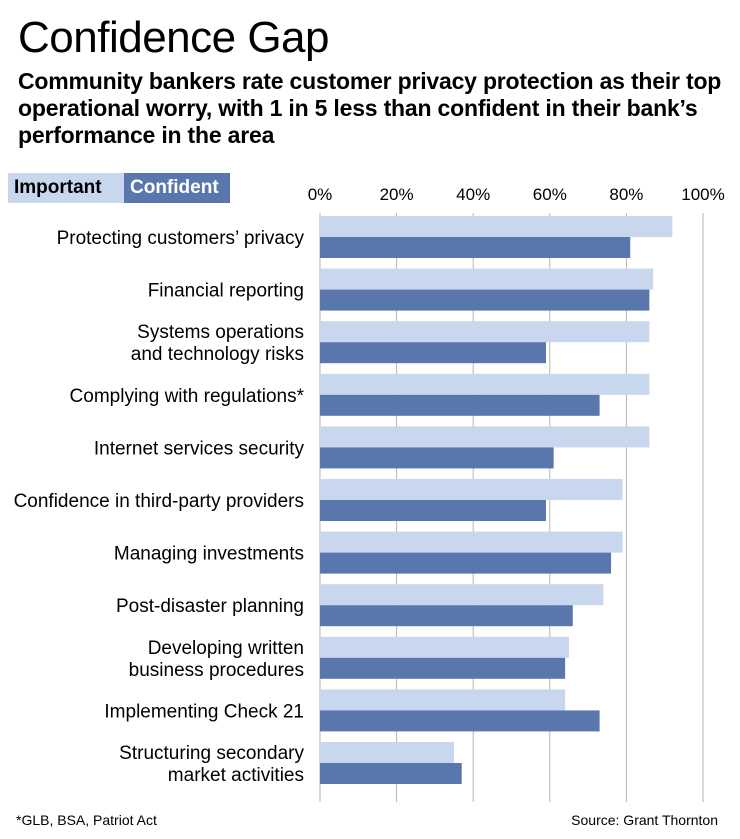 Image resolution: width=740 pixels, height=839 pixels. What do you see at coordinates (187, 396) in the screenshot?
I see `category-label: Complying with regulations*` at bounding box center [187, 396].